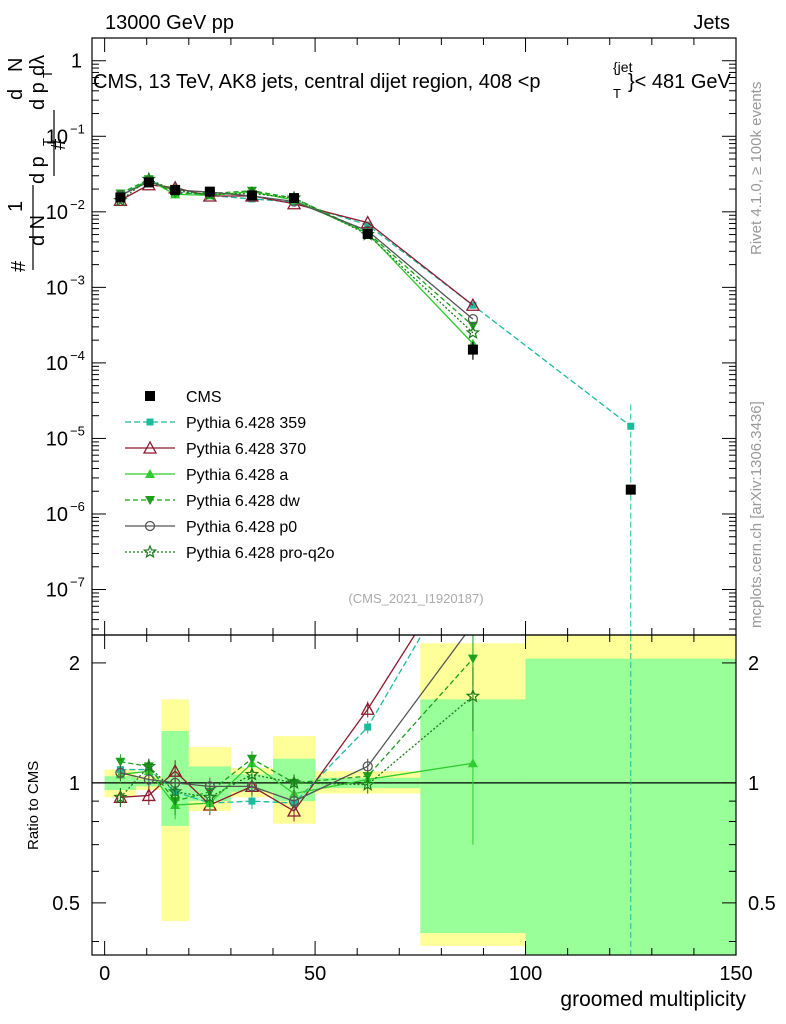 This screenshot has height=1024, width=786. Describe the element at coordinates (169, 23) in the screenshot. I see `header-left: 13000 GeV pp` at that location.